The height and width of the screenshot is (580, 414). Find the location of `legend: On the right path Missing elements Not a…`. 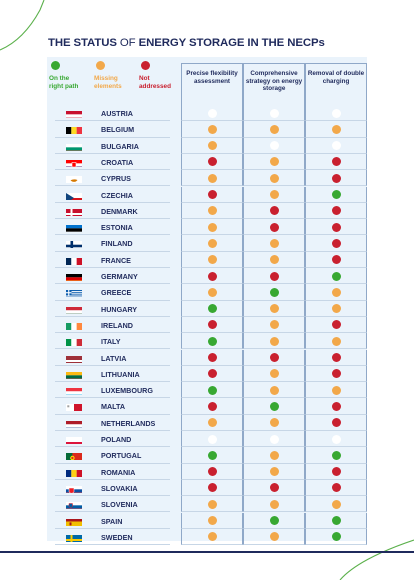

legend: On the right path Missing elements Not a… is located at coordinates (112, 79).